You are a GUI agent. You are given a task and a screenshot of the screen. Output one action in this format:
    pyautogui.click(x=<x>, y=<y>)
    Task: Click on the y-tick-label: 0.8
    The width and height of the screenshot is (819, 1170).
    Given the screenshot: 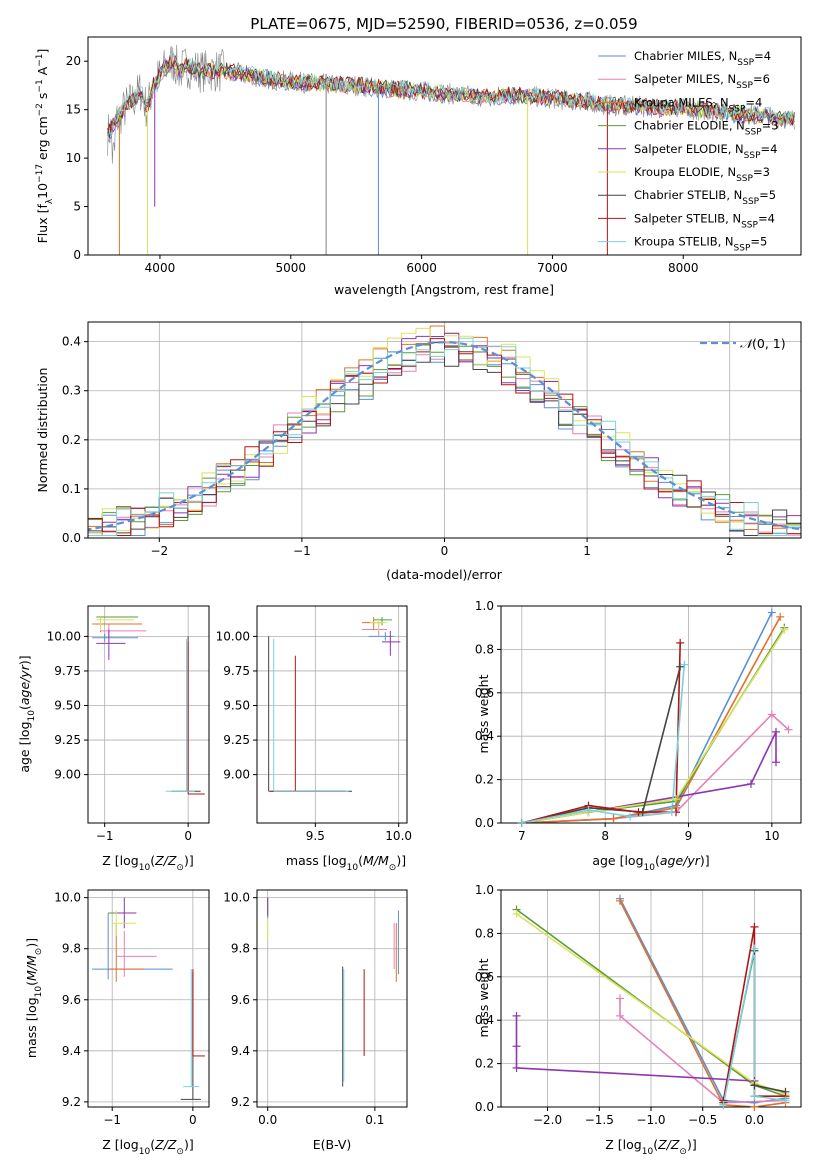 What is the action you would take?
    pyautogui.click(x=484, y=933)
    